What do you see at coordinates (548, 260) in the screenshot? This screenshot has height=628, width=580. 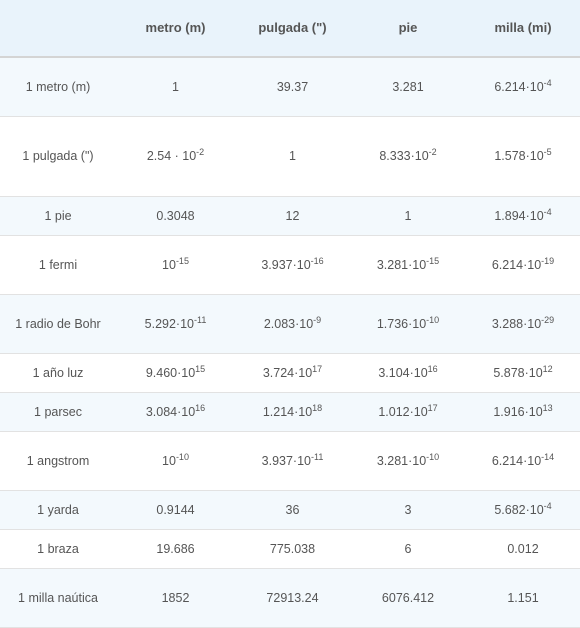 I see `cell-exponent: -19` at bounding box center [548, 260].